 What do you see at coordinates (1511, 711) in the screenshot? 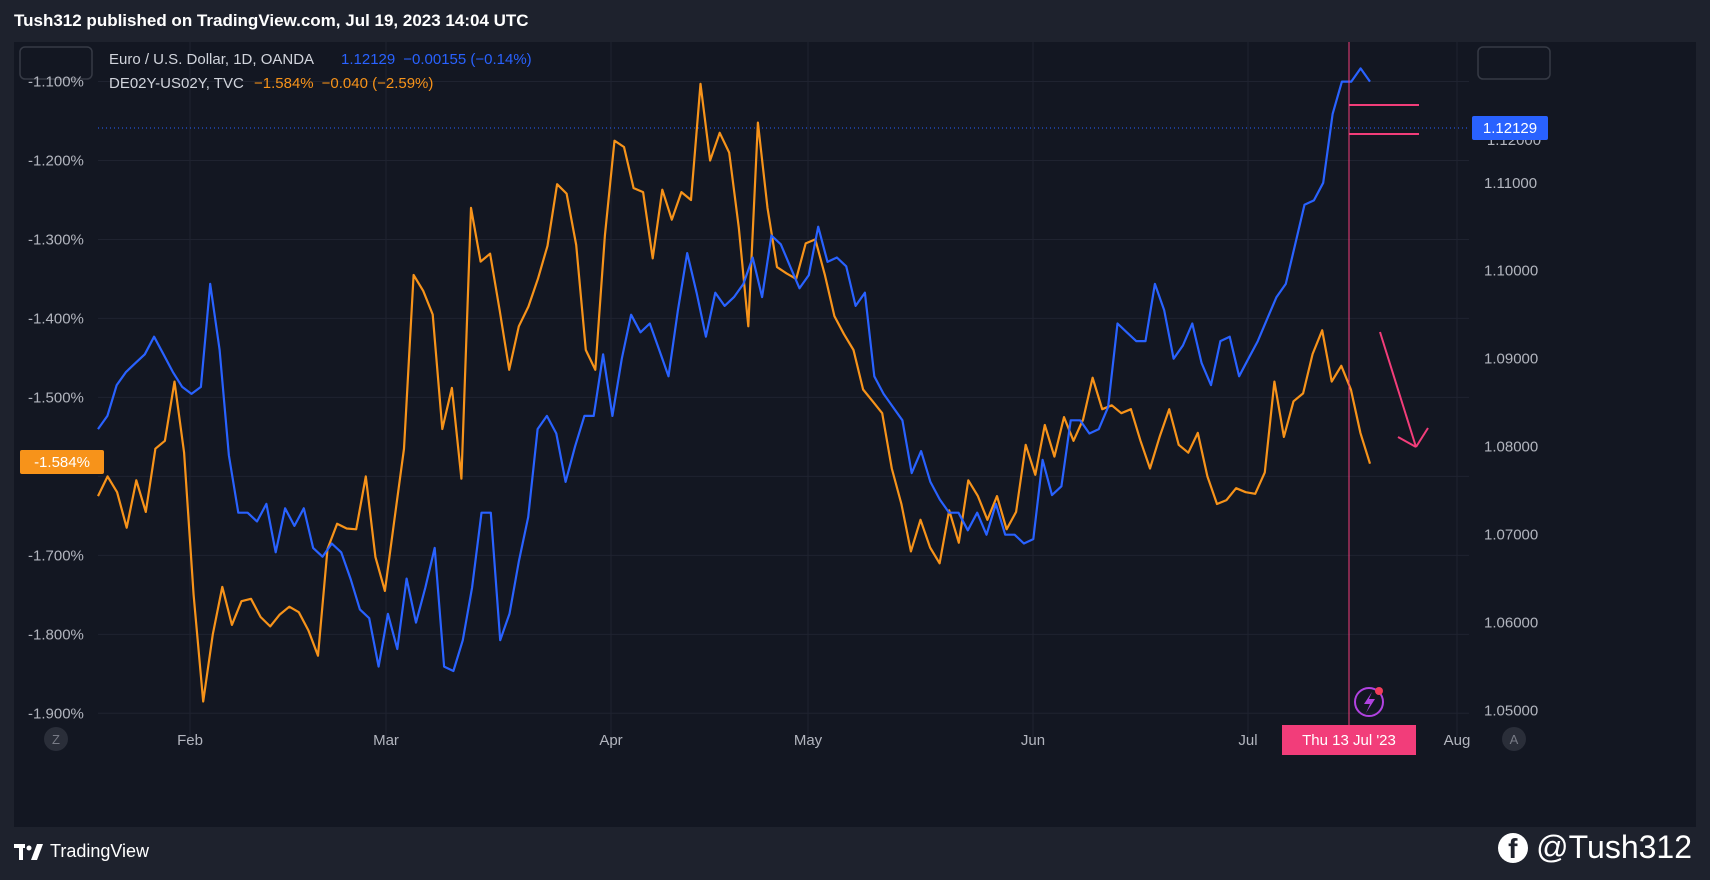
I see `y-right-tick-label: 1.05000` at bounding box center [1511, 711].